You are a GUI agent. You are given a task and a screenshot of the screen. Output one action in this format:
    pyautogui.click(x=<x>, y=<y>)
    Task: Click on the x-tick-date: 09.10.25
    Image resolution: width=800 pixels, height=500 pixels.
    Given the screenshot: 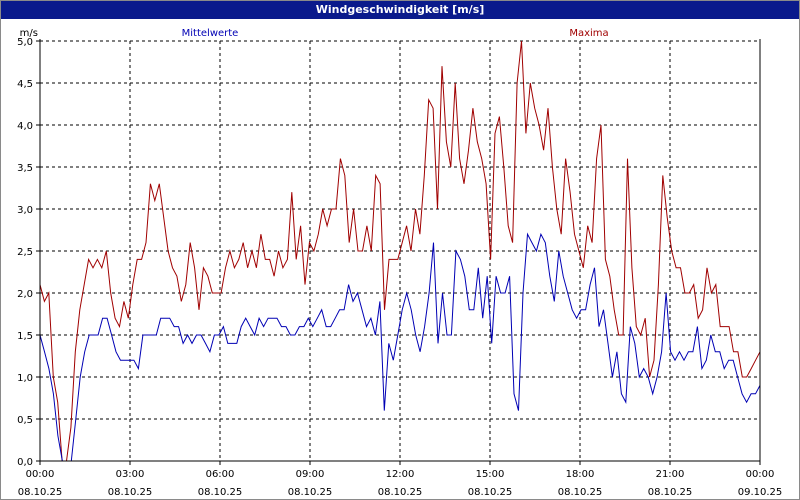 What is the action you would take?
    pyautogui.click(x=760, y=492)
    